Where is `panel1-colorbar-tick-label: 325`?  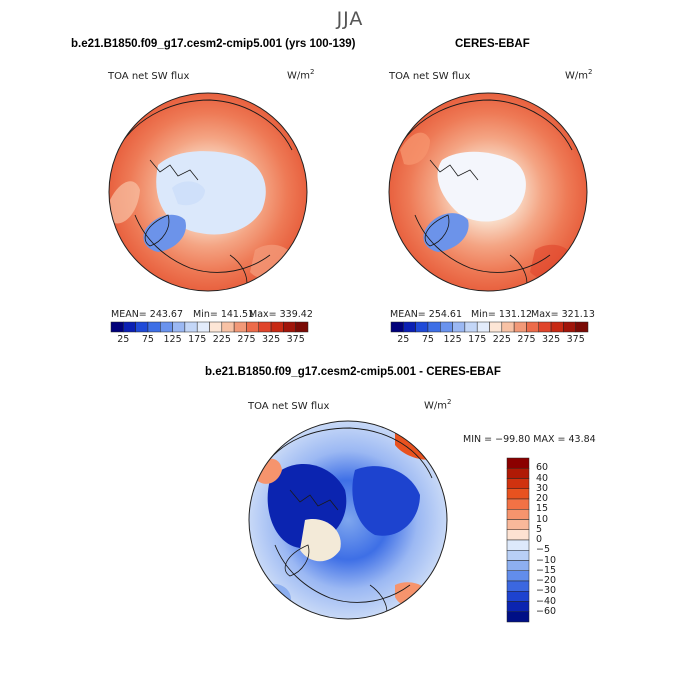
panel1-colorbar-tick-label: 325 is located at coordinates (271, 339).